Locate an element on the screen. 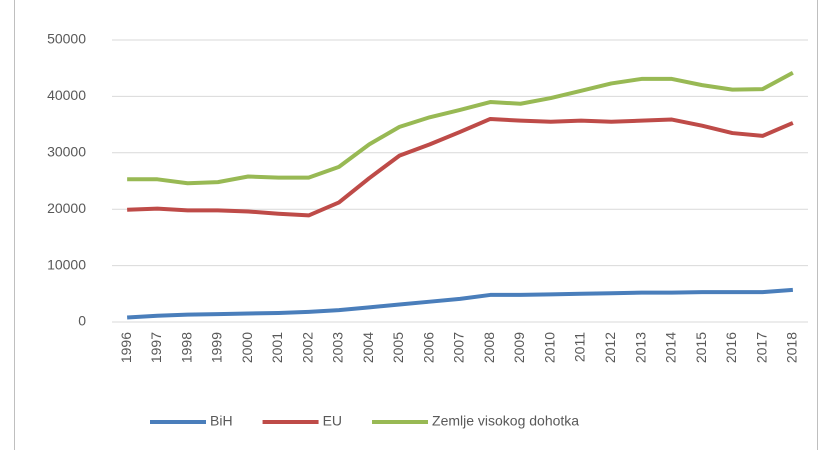  x-tick-label: 1997 is located at coordinates (156, 347).